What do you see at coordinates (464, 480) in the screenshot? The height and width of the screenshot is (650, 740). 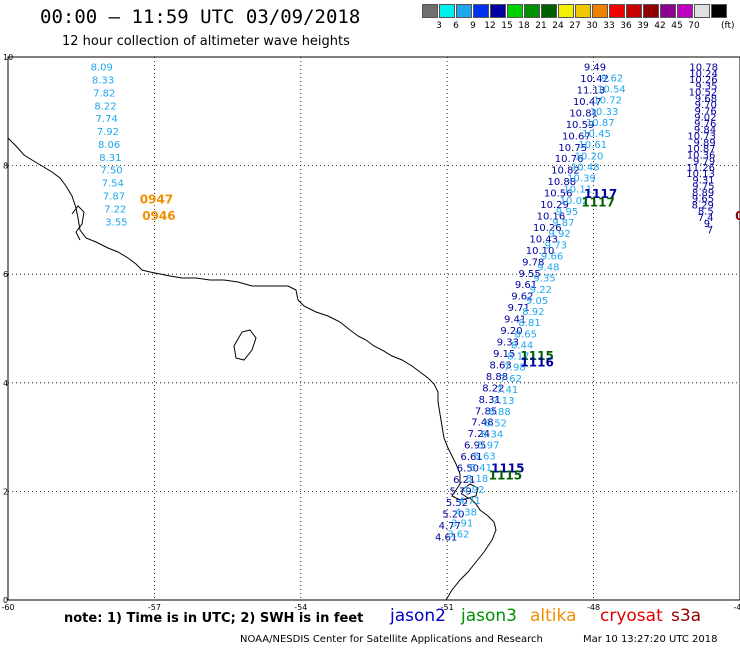 I see `wave-height-label: 6.21` at bounding box center [464, 480].